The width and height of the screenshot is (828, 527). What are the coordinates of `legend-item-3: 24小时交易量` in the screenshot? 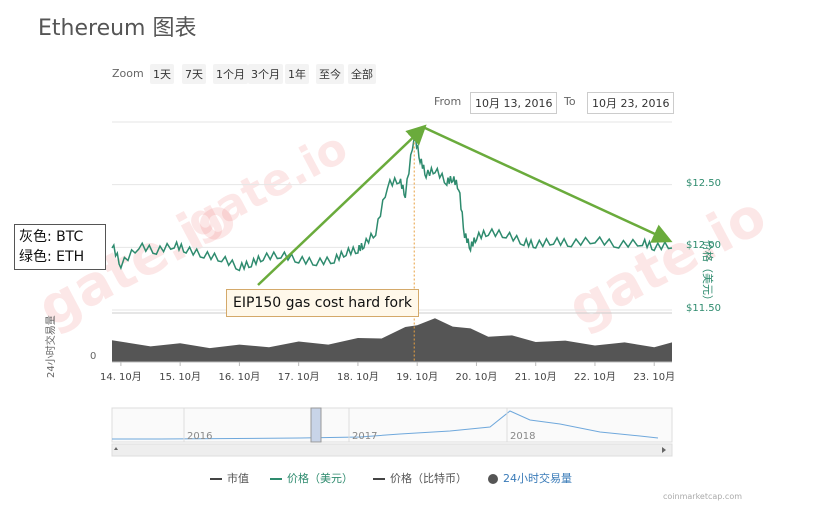 It's located at (530, 478).